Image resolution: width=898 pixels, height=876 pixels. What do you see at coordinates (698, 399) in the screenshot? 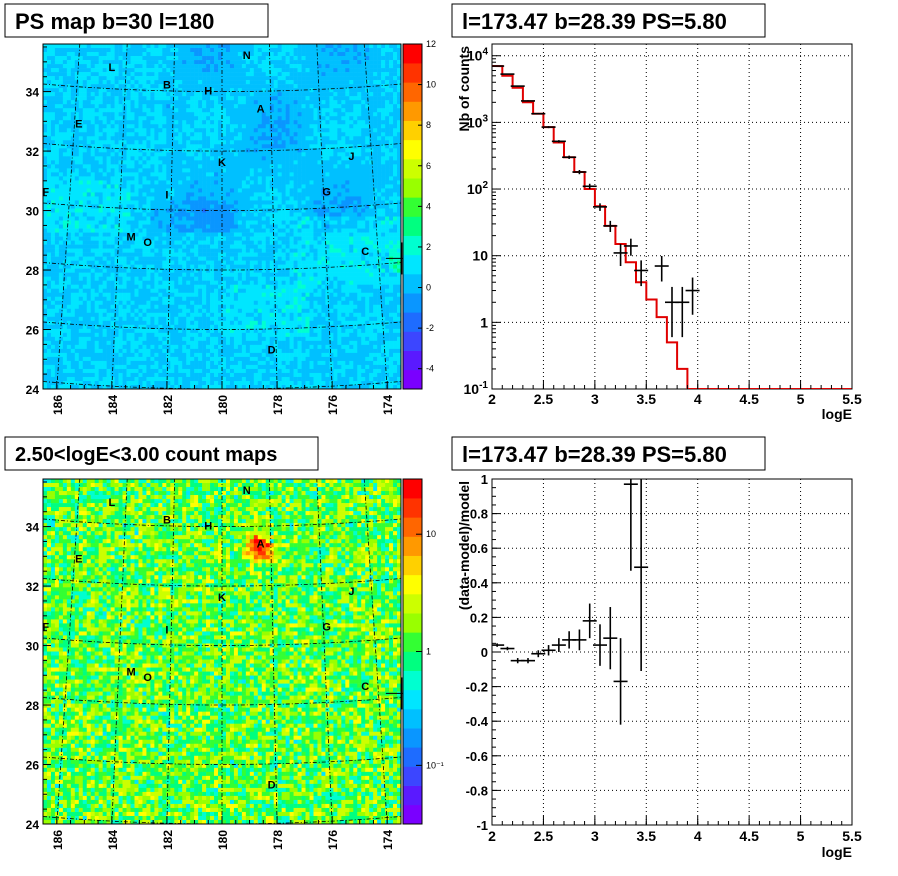
I see `x-tick-label: 4` at bounding box center [698, 399].